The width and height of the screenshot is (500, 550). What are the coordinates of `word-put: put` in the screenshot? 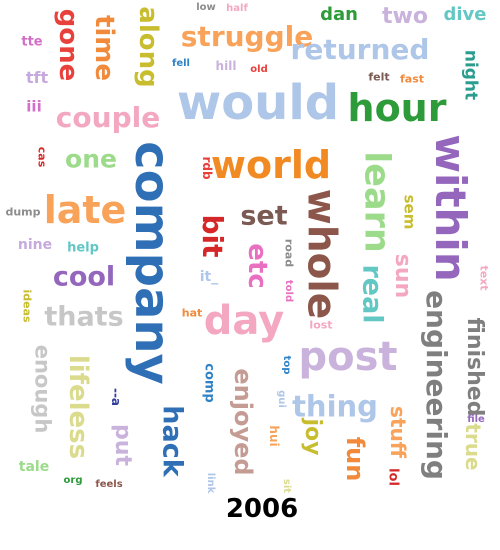 It's located at (122, 445).